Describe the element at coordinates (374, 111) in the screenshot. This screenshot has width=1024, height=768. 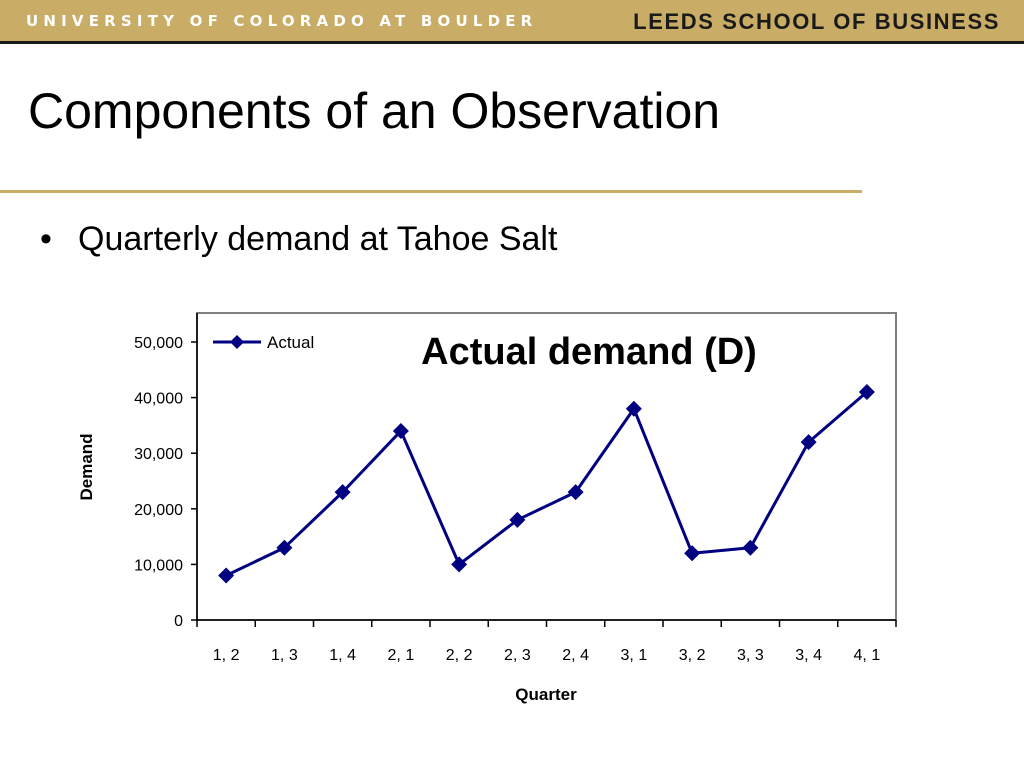
I see `slide-title: Components of an Observation` at that location.